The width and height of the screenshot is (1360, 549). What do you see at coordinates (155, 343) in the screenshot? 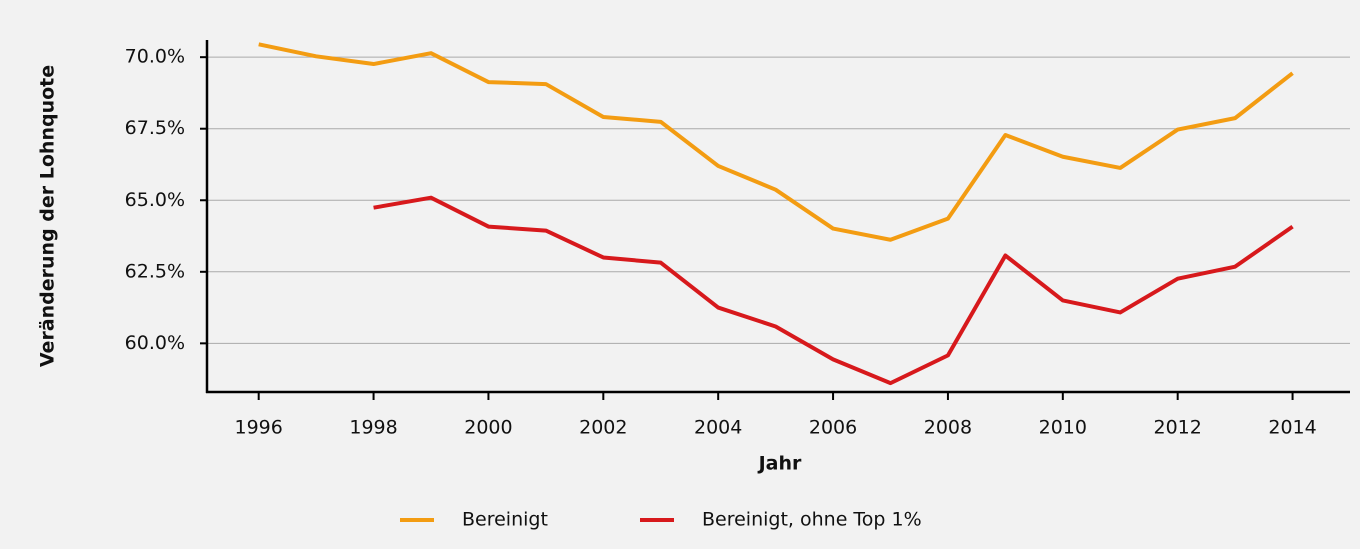
I see `y-tick-label: 60.0%` at bounding box center [155, 343].